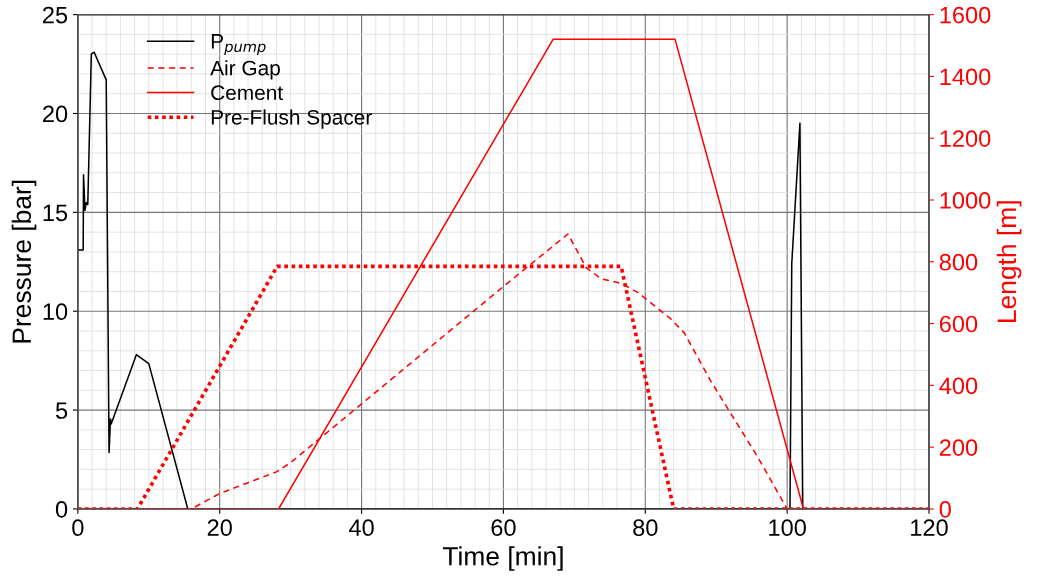 The height and width of the screenshot is (585, 1038). Describe the element at coordinates (247, 93) in the screenshot. I see `legend-label: Cement` at that location.